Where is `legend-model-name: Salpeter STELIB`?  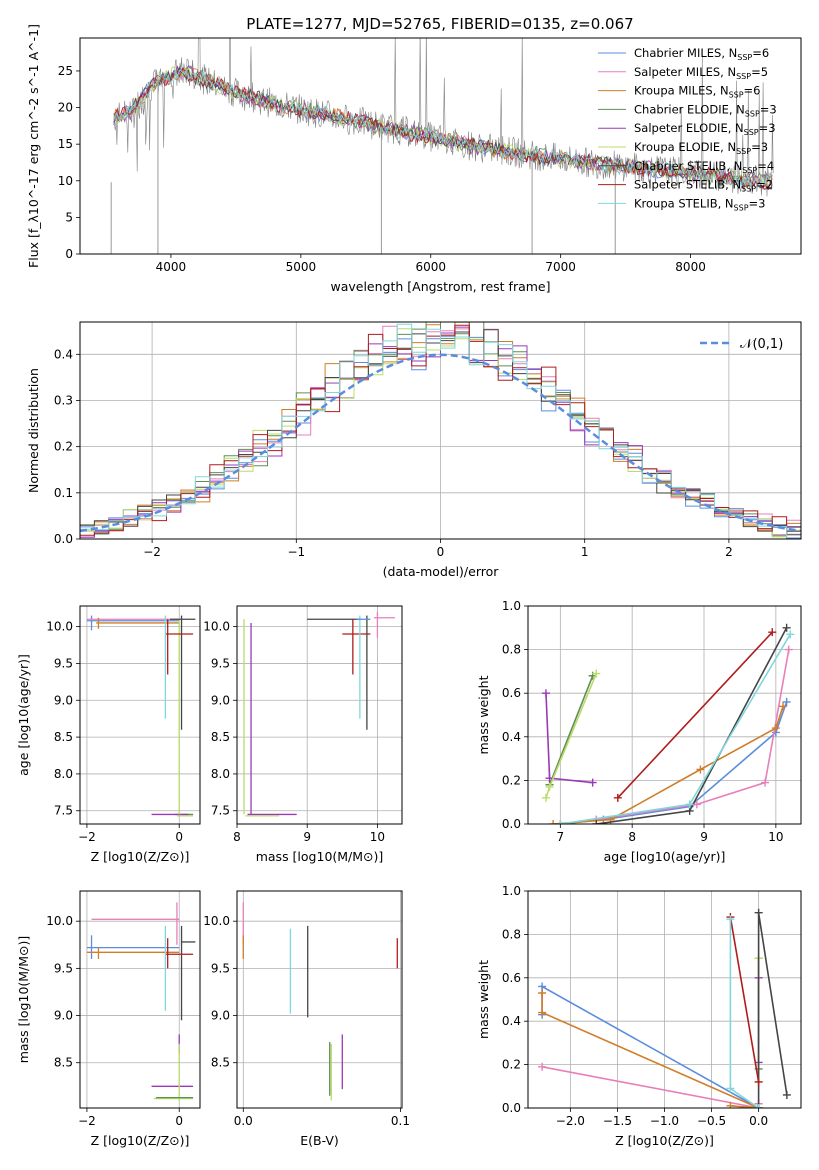
legend-model-name: Salpeter STELIB is located at coordinates (679, 185).